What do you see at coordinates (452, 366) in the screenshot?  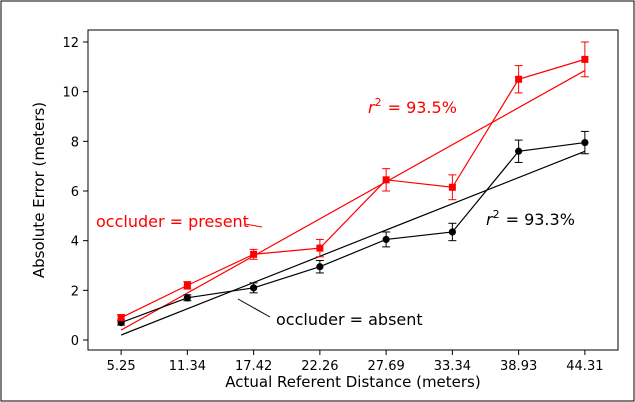 I see `x-tick-label: 33.34` at bounding box center [452, 366].